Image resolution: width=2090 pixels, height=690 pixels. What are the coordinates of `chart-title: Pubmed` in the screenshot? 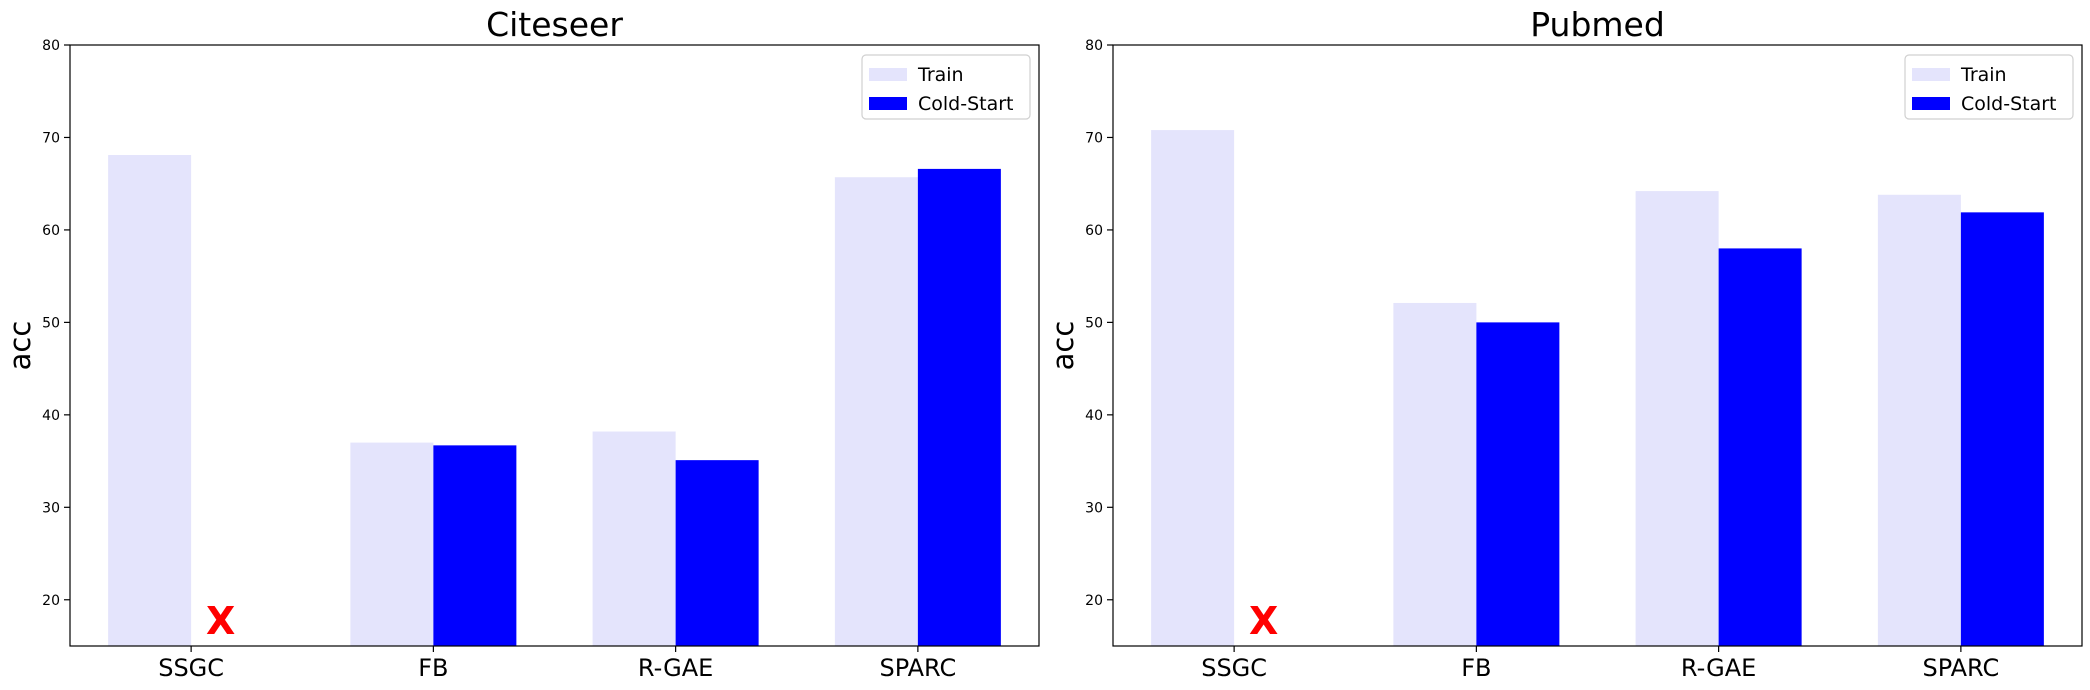 It's located at (1597, 24).